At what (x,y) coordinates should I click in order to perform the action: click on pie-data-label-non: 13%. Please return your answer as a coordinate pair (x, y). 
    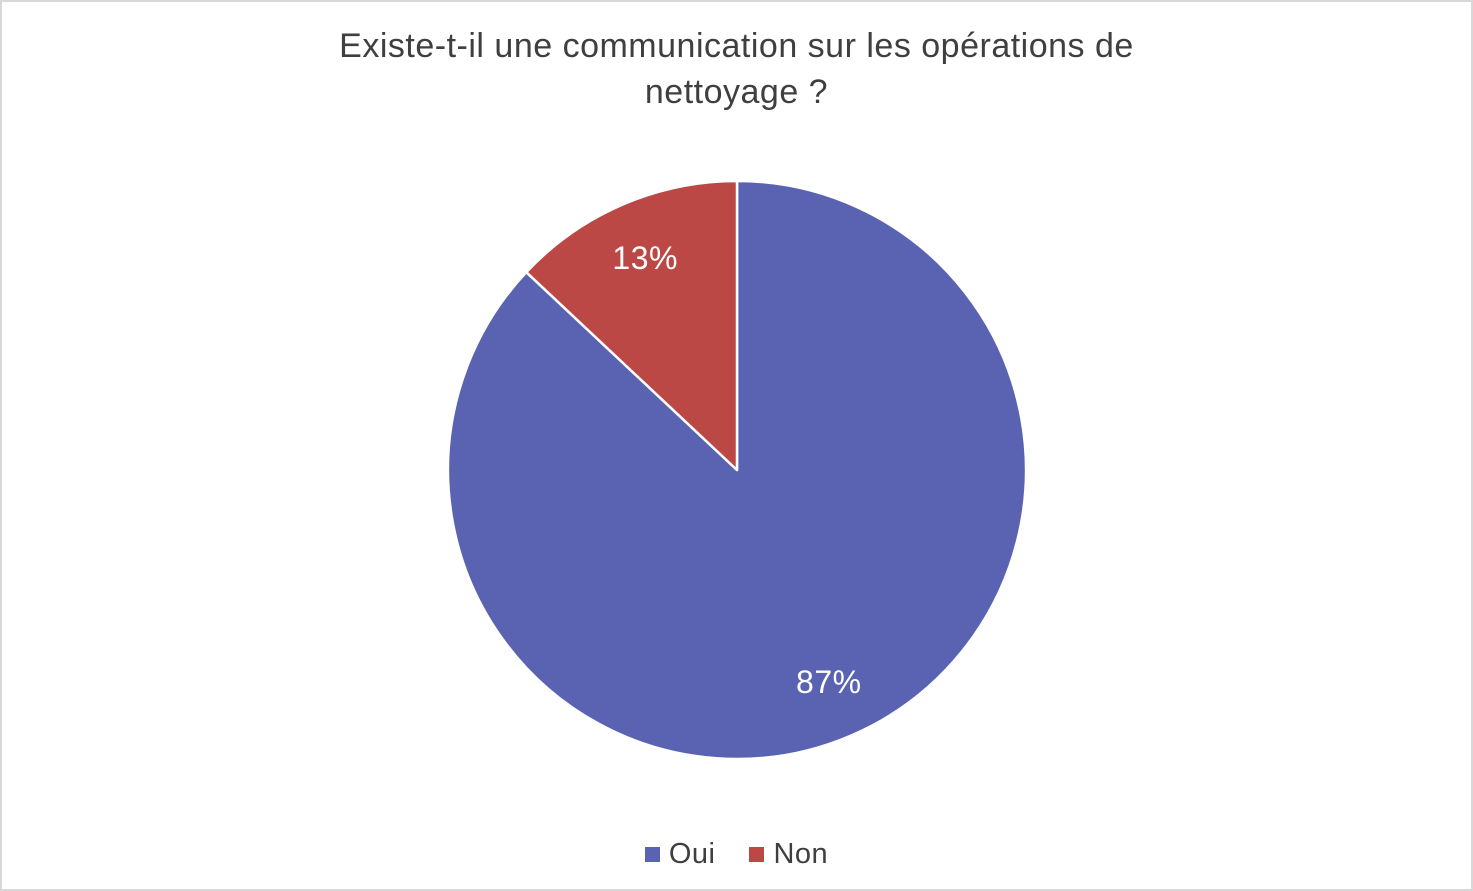
    Looking at the image, I should click on (645, 258).